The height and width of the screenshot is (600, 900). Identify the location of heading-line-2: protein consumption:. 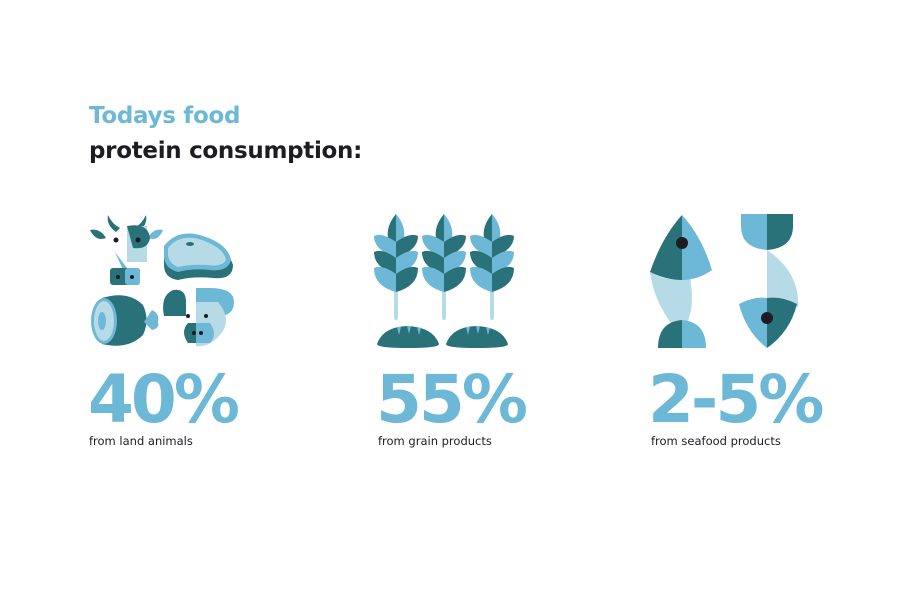
(226, 151).